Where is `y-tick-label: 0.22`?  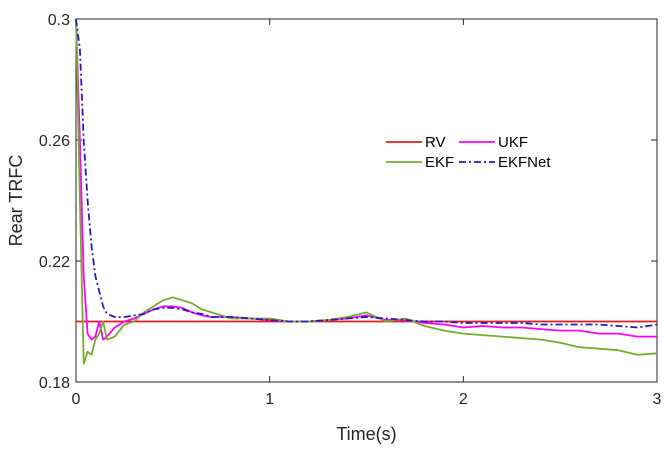
y-tick-label: 0.22 is located at coordinates (54, 262).